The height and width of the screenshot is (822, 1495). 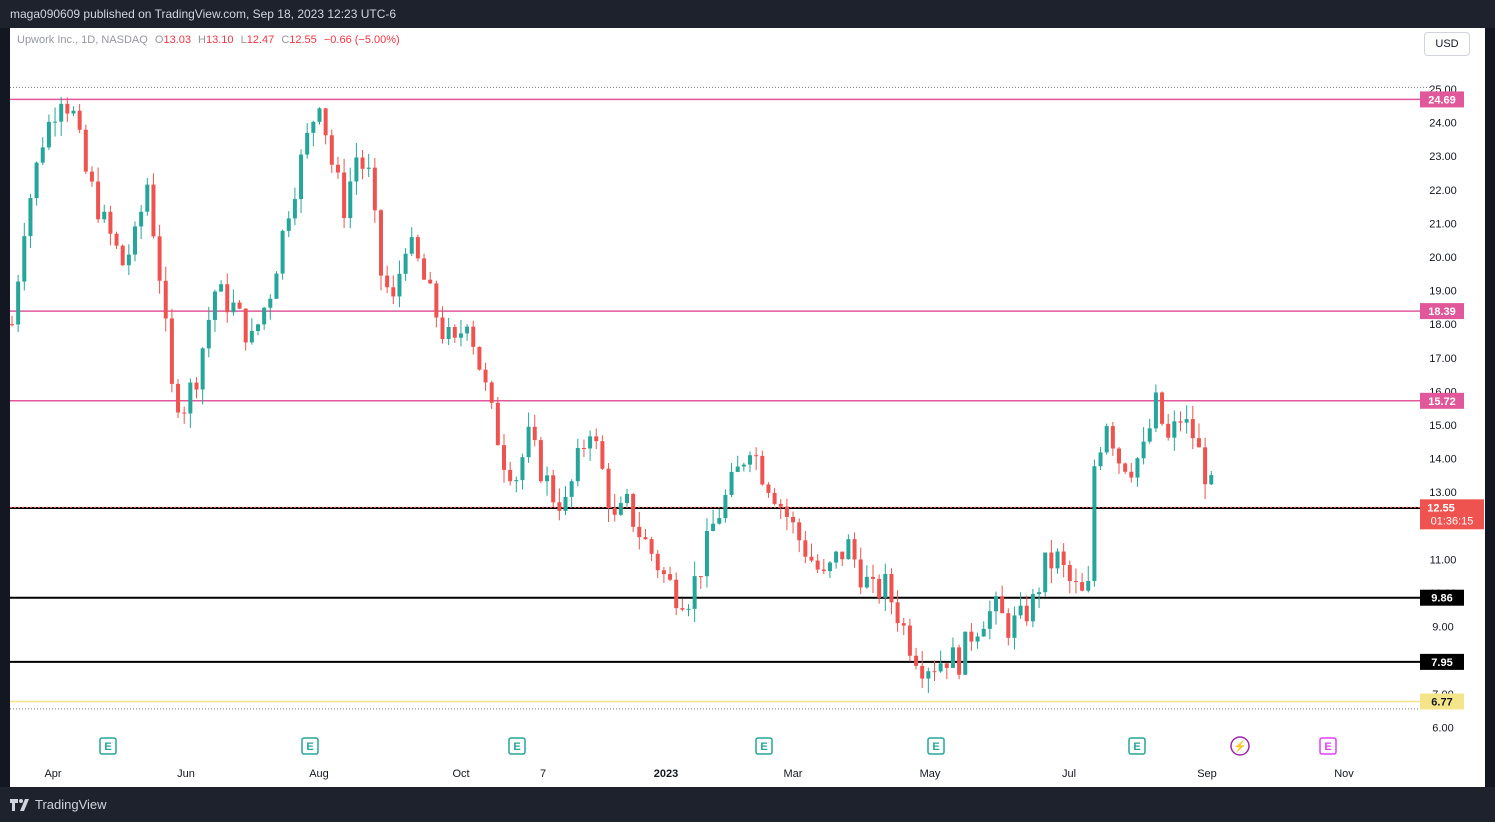 What do you see at coordinates (319, 774) in the screenshot?
I see `time-tick-label: Aug` at bounding box center [319, 774].